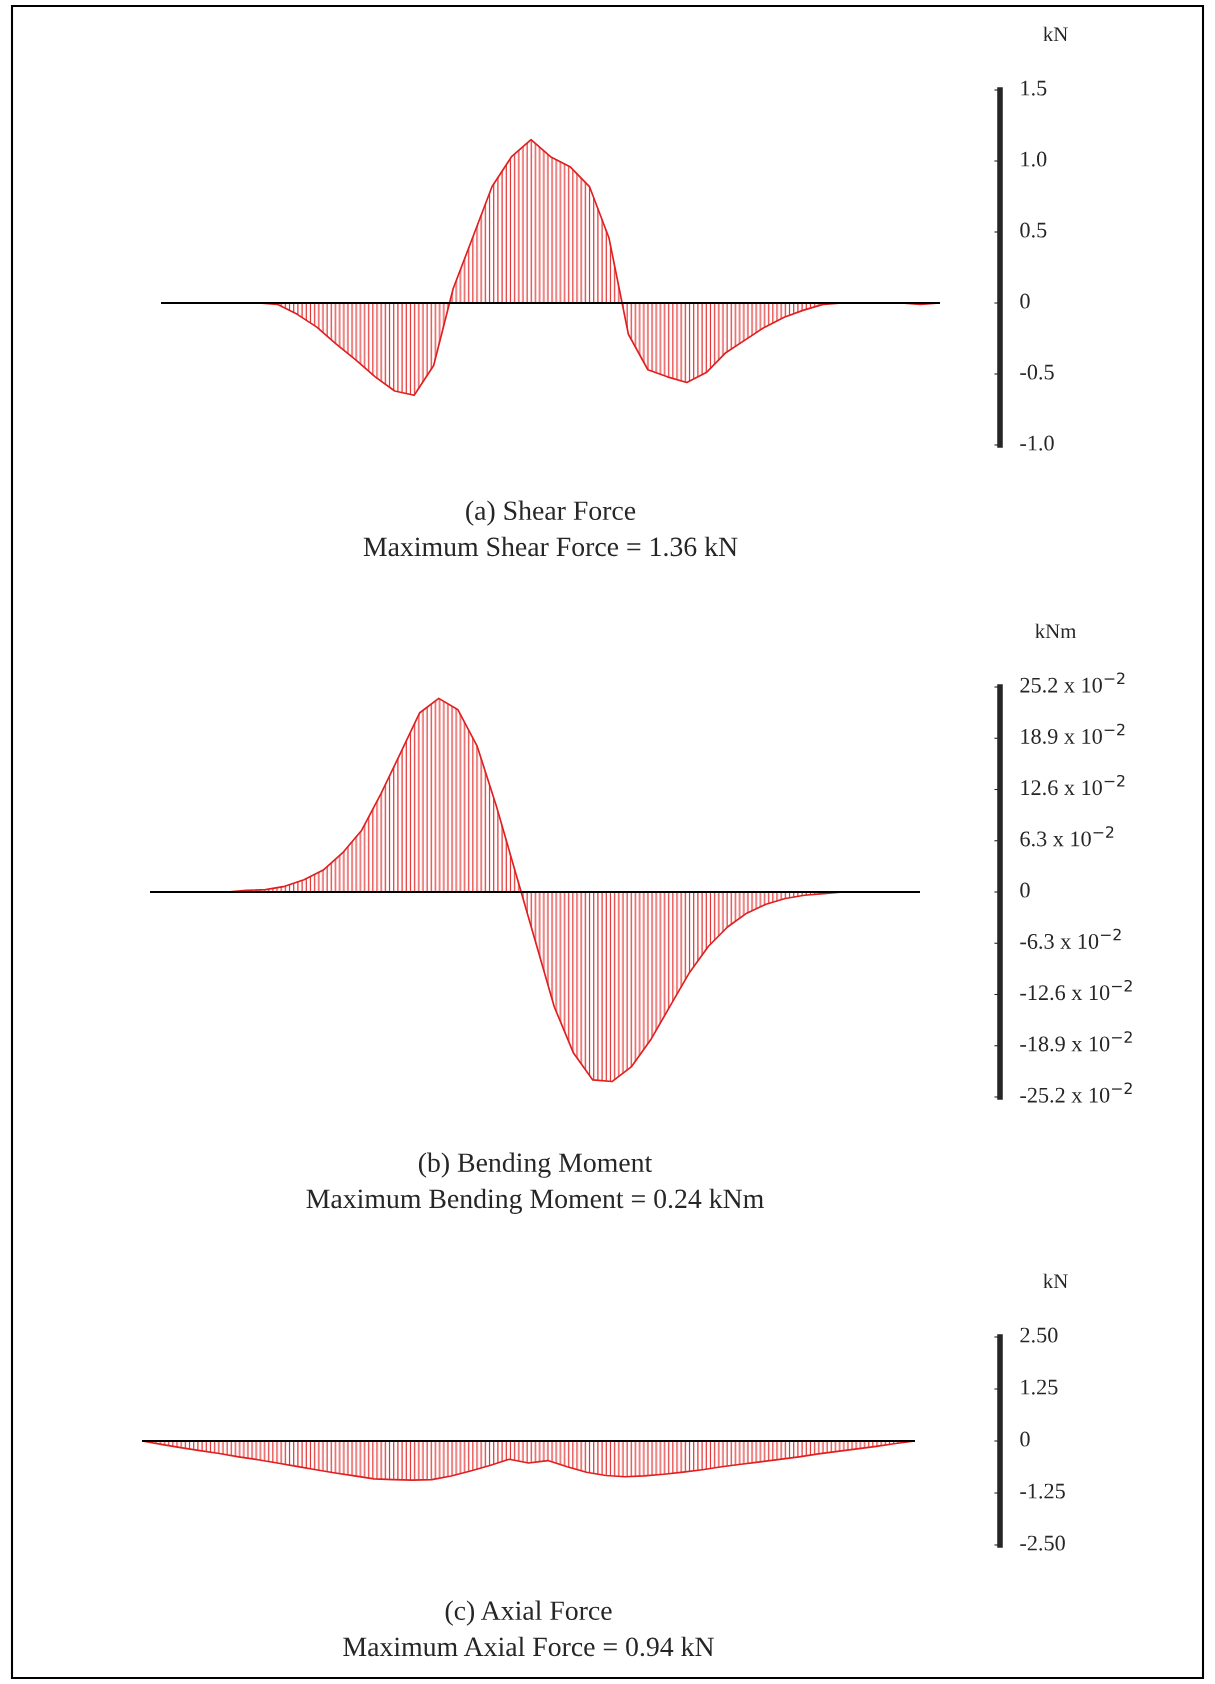  Describe the element at coordinates (550, 546) in the screenshot. I see `text: Maximum Shear Force = 1.36 kN` at that location.